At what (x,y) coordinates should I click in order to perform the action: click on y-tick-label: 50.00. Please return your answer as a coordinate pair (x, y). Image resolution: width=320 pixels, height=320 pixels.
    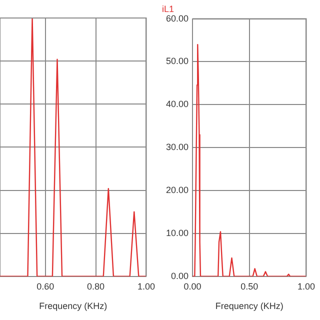
    Looking at the image, I should click on (177, 61).